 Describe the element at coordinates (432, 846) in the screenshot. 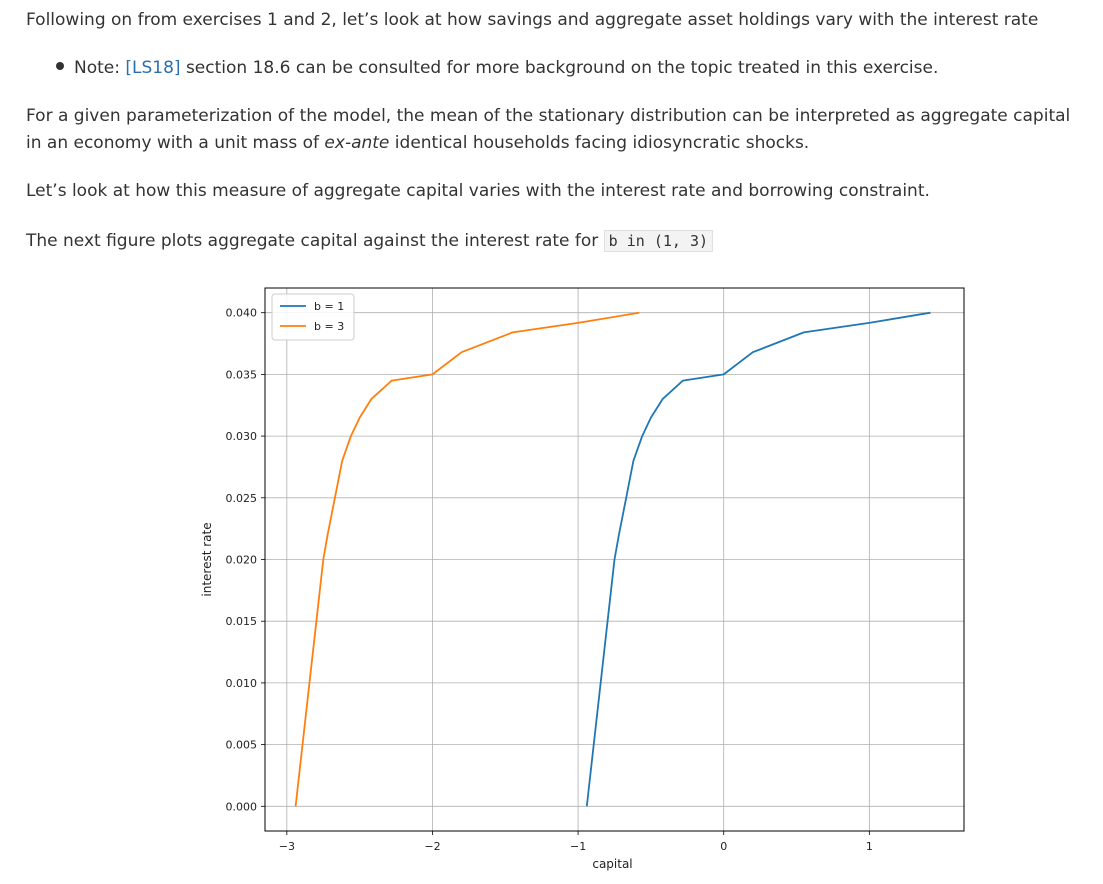

I see `x-tick-label: −2` at that location.